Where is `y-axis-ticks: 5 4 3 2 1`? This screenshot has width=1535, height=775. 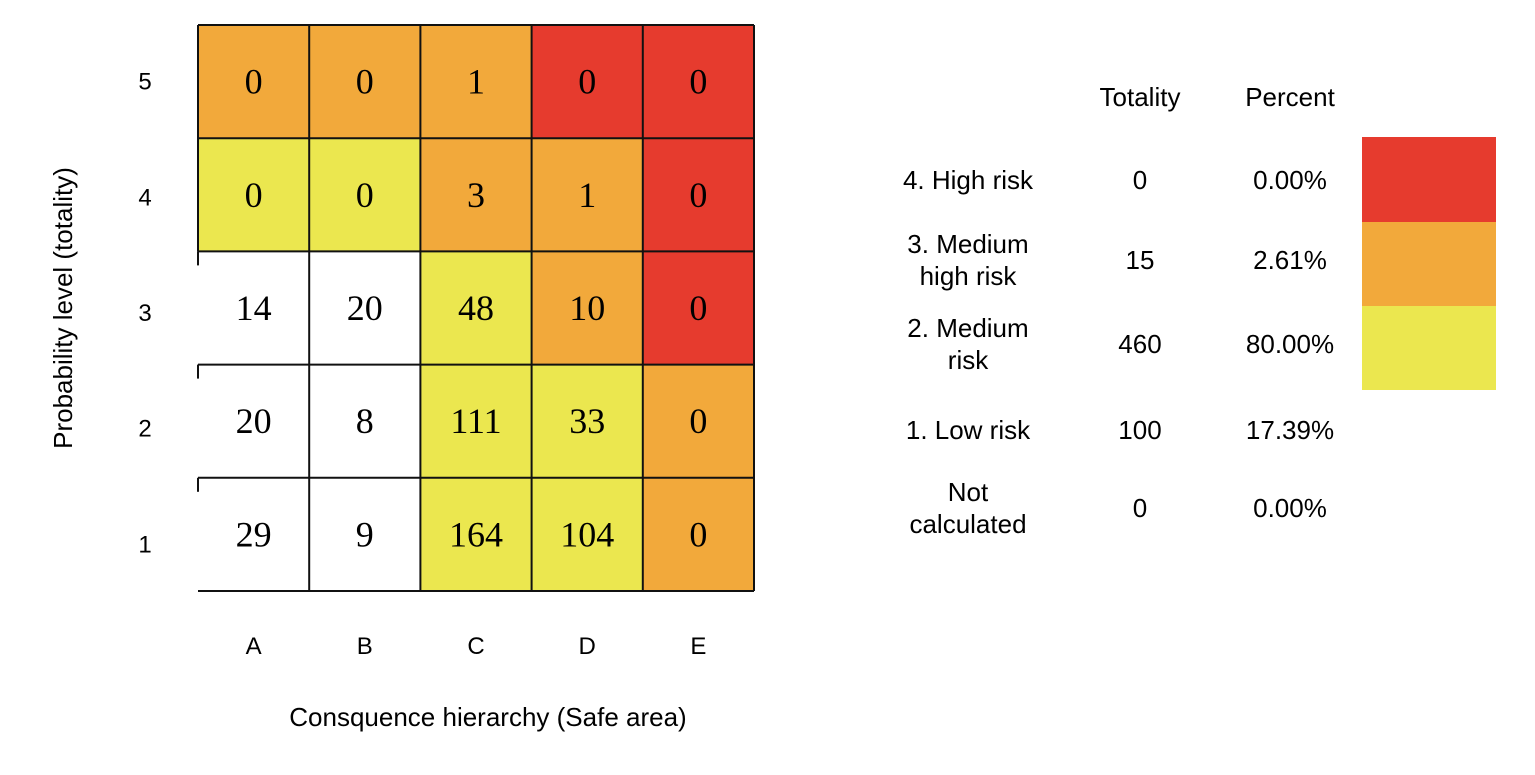
y-axis-ticks: 5 4 3 2 1 is located at coordinates (144, 314).